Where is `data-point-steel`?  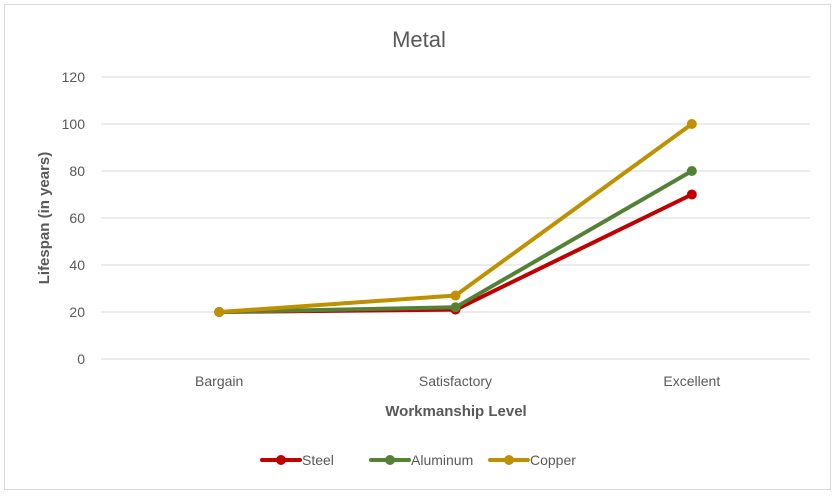 data-point-steel is located at coordinates (691, 194).